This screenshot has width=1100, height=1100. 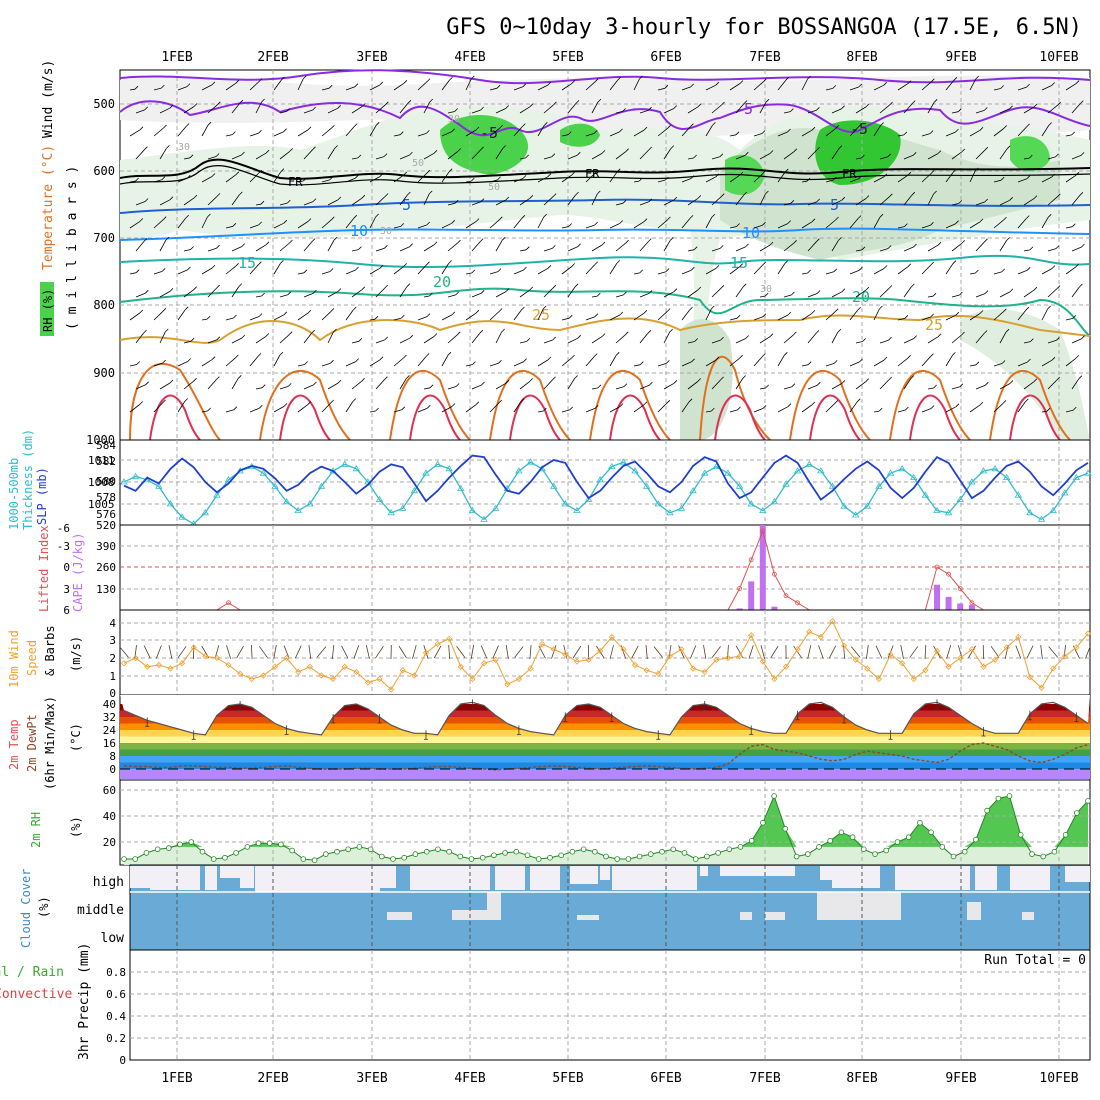 What do you see at coordinates (605, 739) in the screenshot?
I see `temp-band` at bounding box center [605, 739].